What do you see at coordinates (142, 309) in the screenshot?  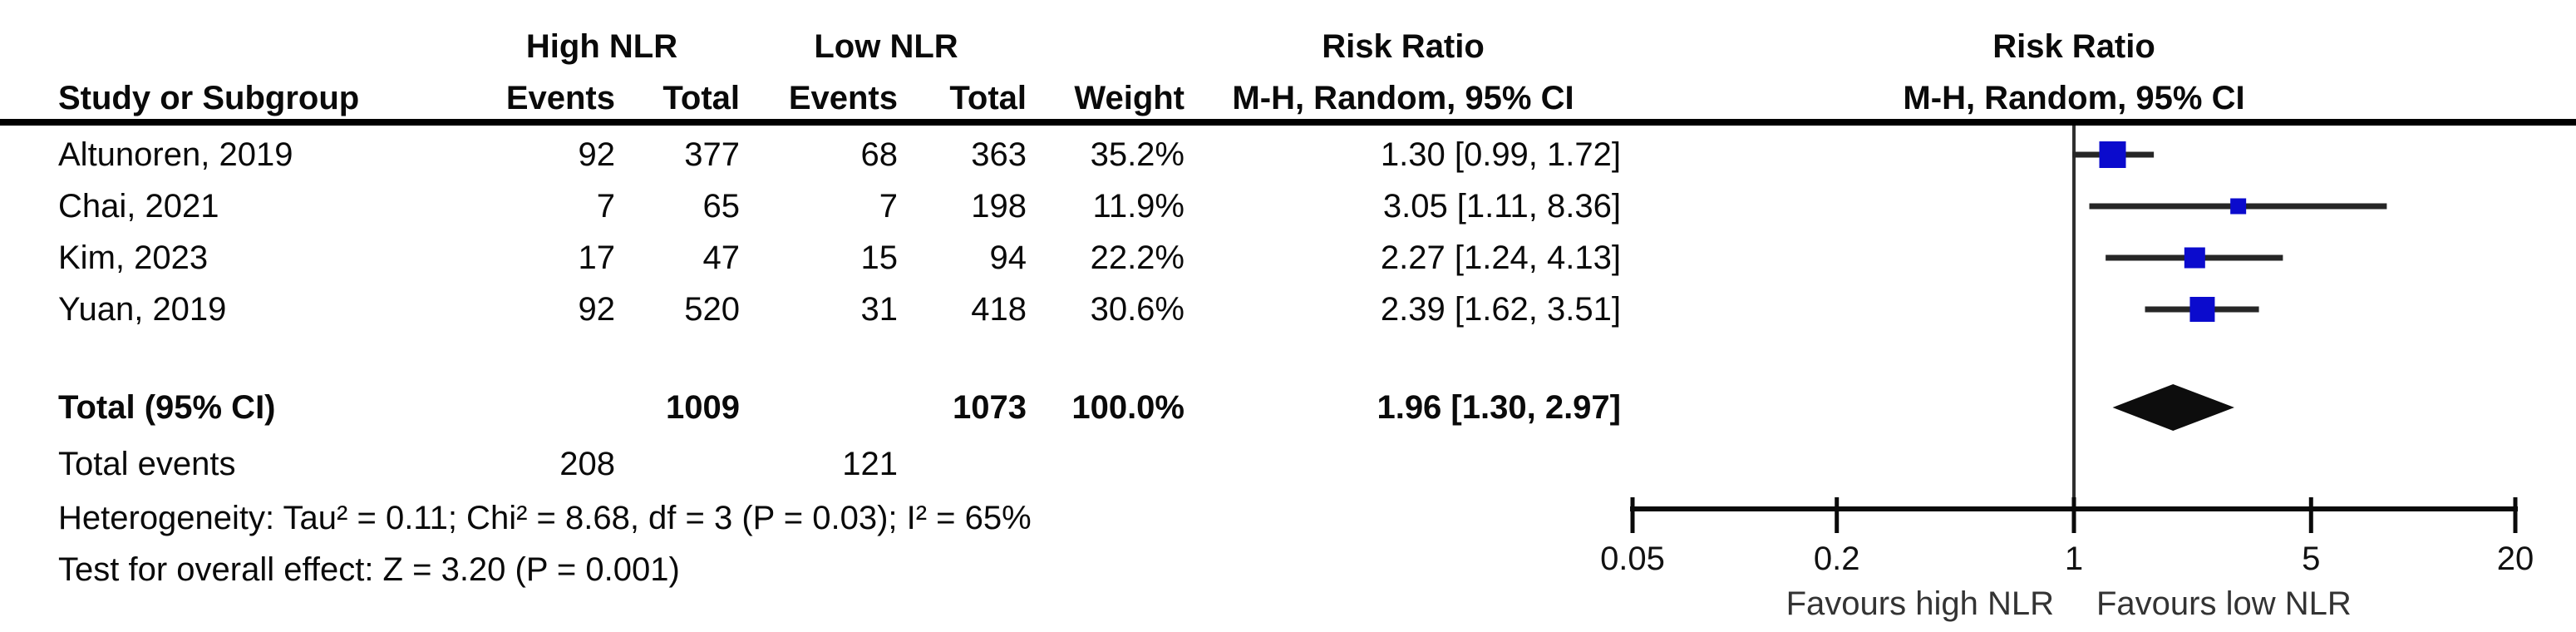 I see `study-label: Yuan, 2019` at bounding box center [142, 309].